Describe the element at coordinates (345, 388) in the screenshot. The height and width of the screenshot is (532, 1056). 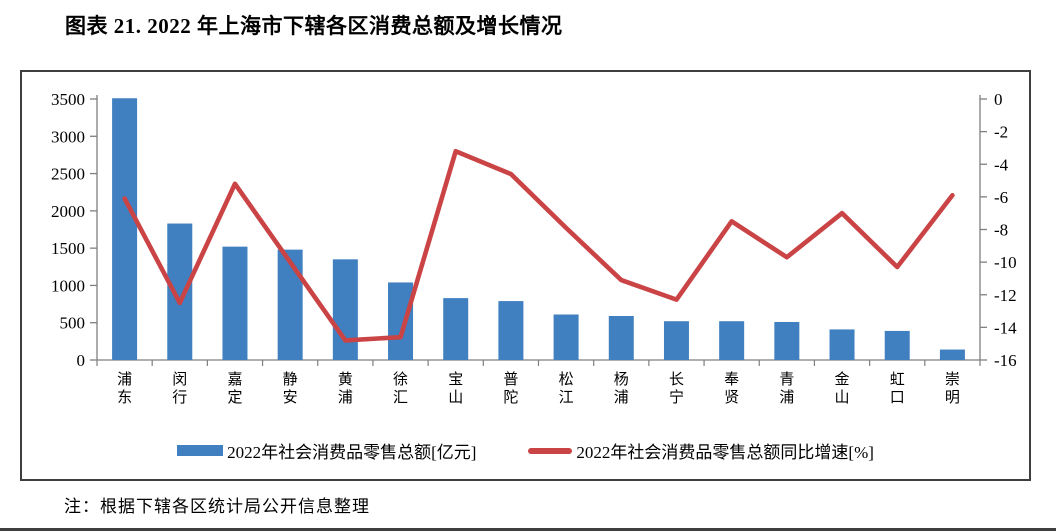
I see `category-label-黄浦: 黄浦` at that location.